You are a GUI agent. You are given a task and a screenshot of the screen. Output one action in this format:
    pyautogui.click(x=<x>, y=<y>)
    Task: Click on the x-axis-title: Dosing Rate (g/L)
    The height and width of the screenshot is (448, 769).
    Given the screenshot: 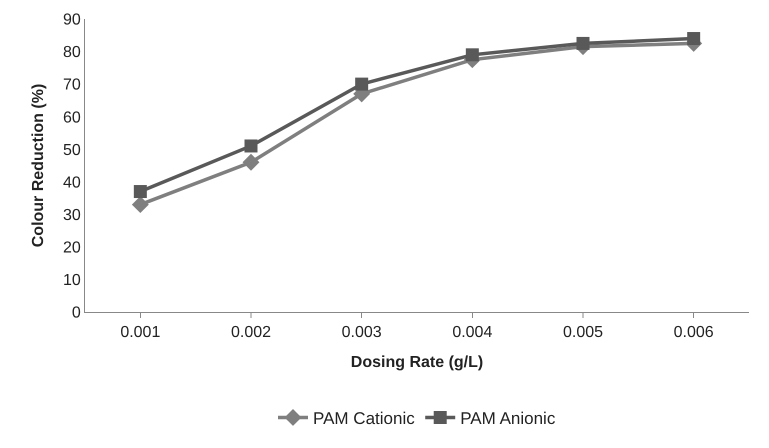 What is the action you would take?
    pyautogui.click(x=417, y=362)
    